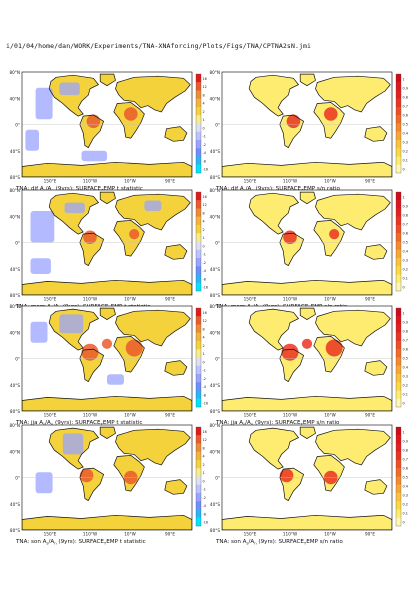  What do you see at coordinates (274, 214) in the screenshot?
I see `land-north-america` at bounding box center [274, 214].